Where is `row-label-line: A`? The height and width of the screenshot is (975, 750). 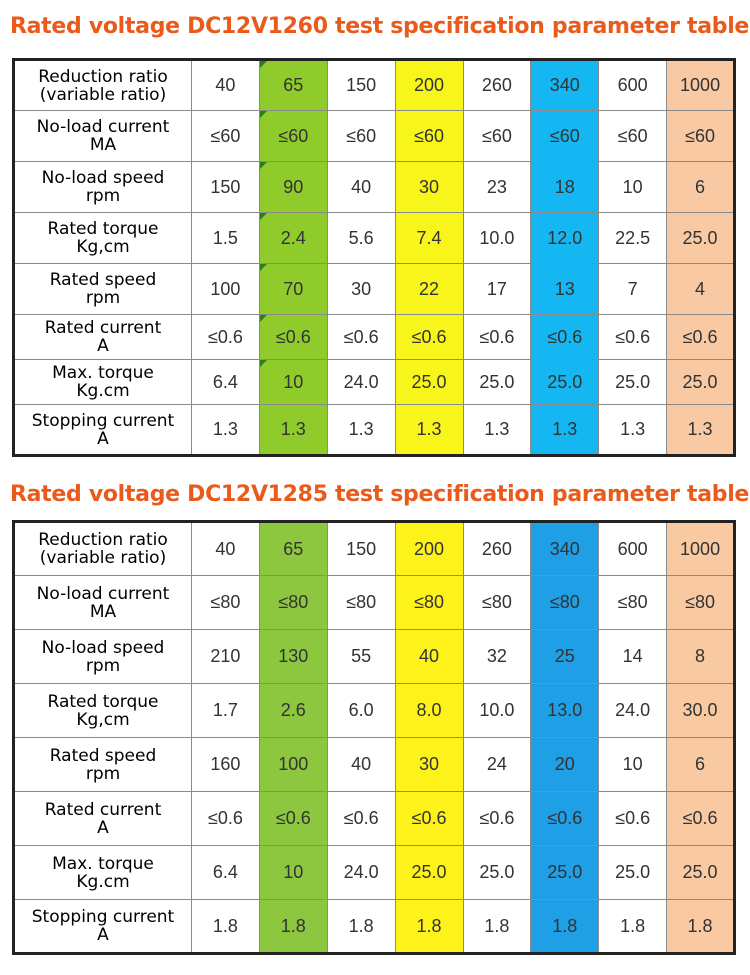 row-label-line: A is located at coordinates (103, 935).